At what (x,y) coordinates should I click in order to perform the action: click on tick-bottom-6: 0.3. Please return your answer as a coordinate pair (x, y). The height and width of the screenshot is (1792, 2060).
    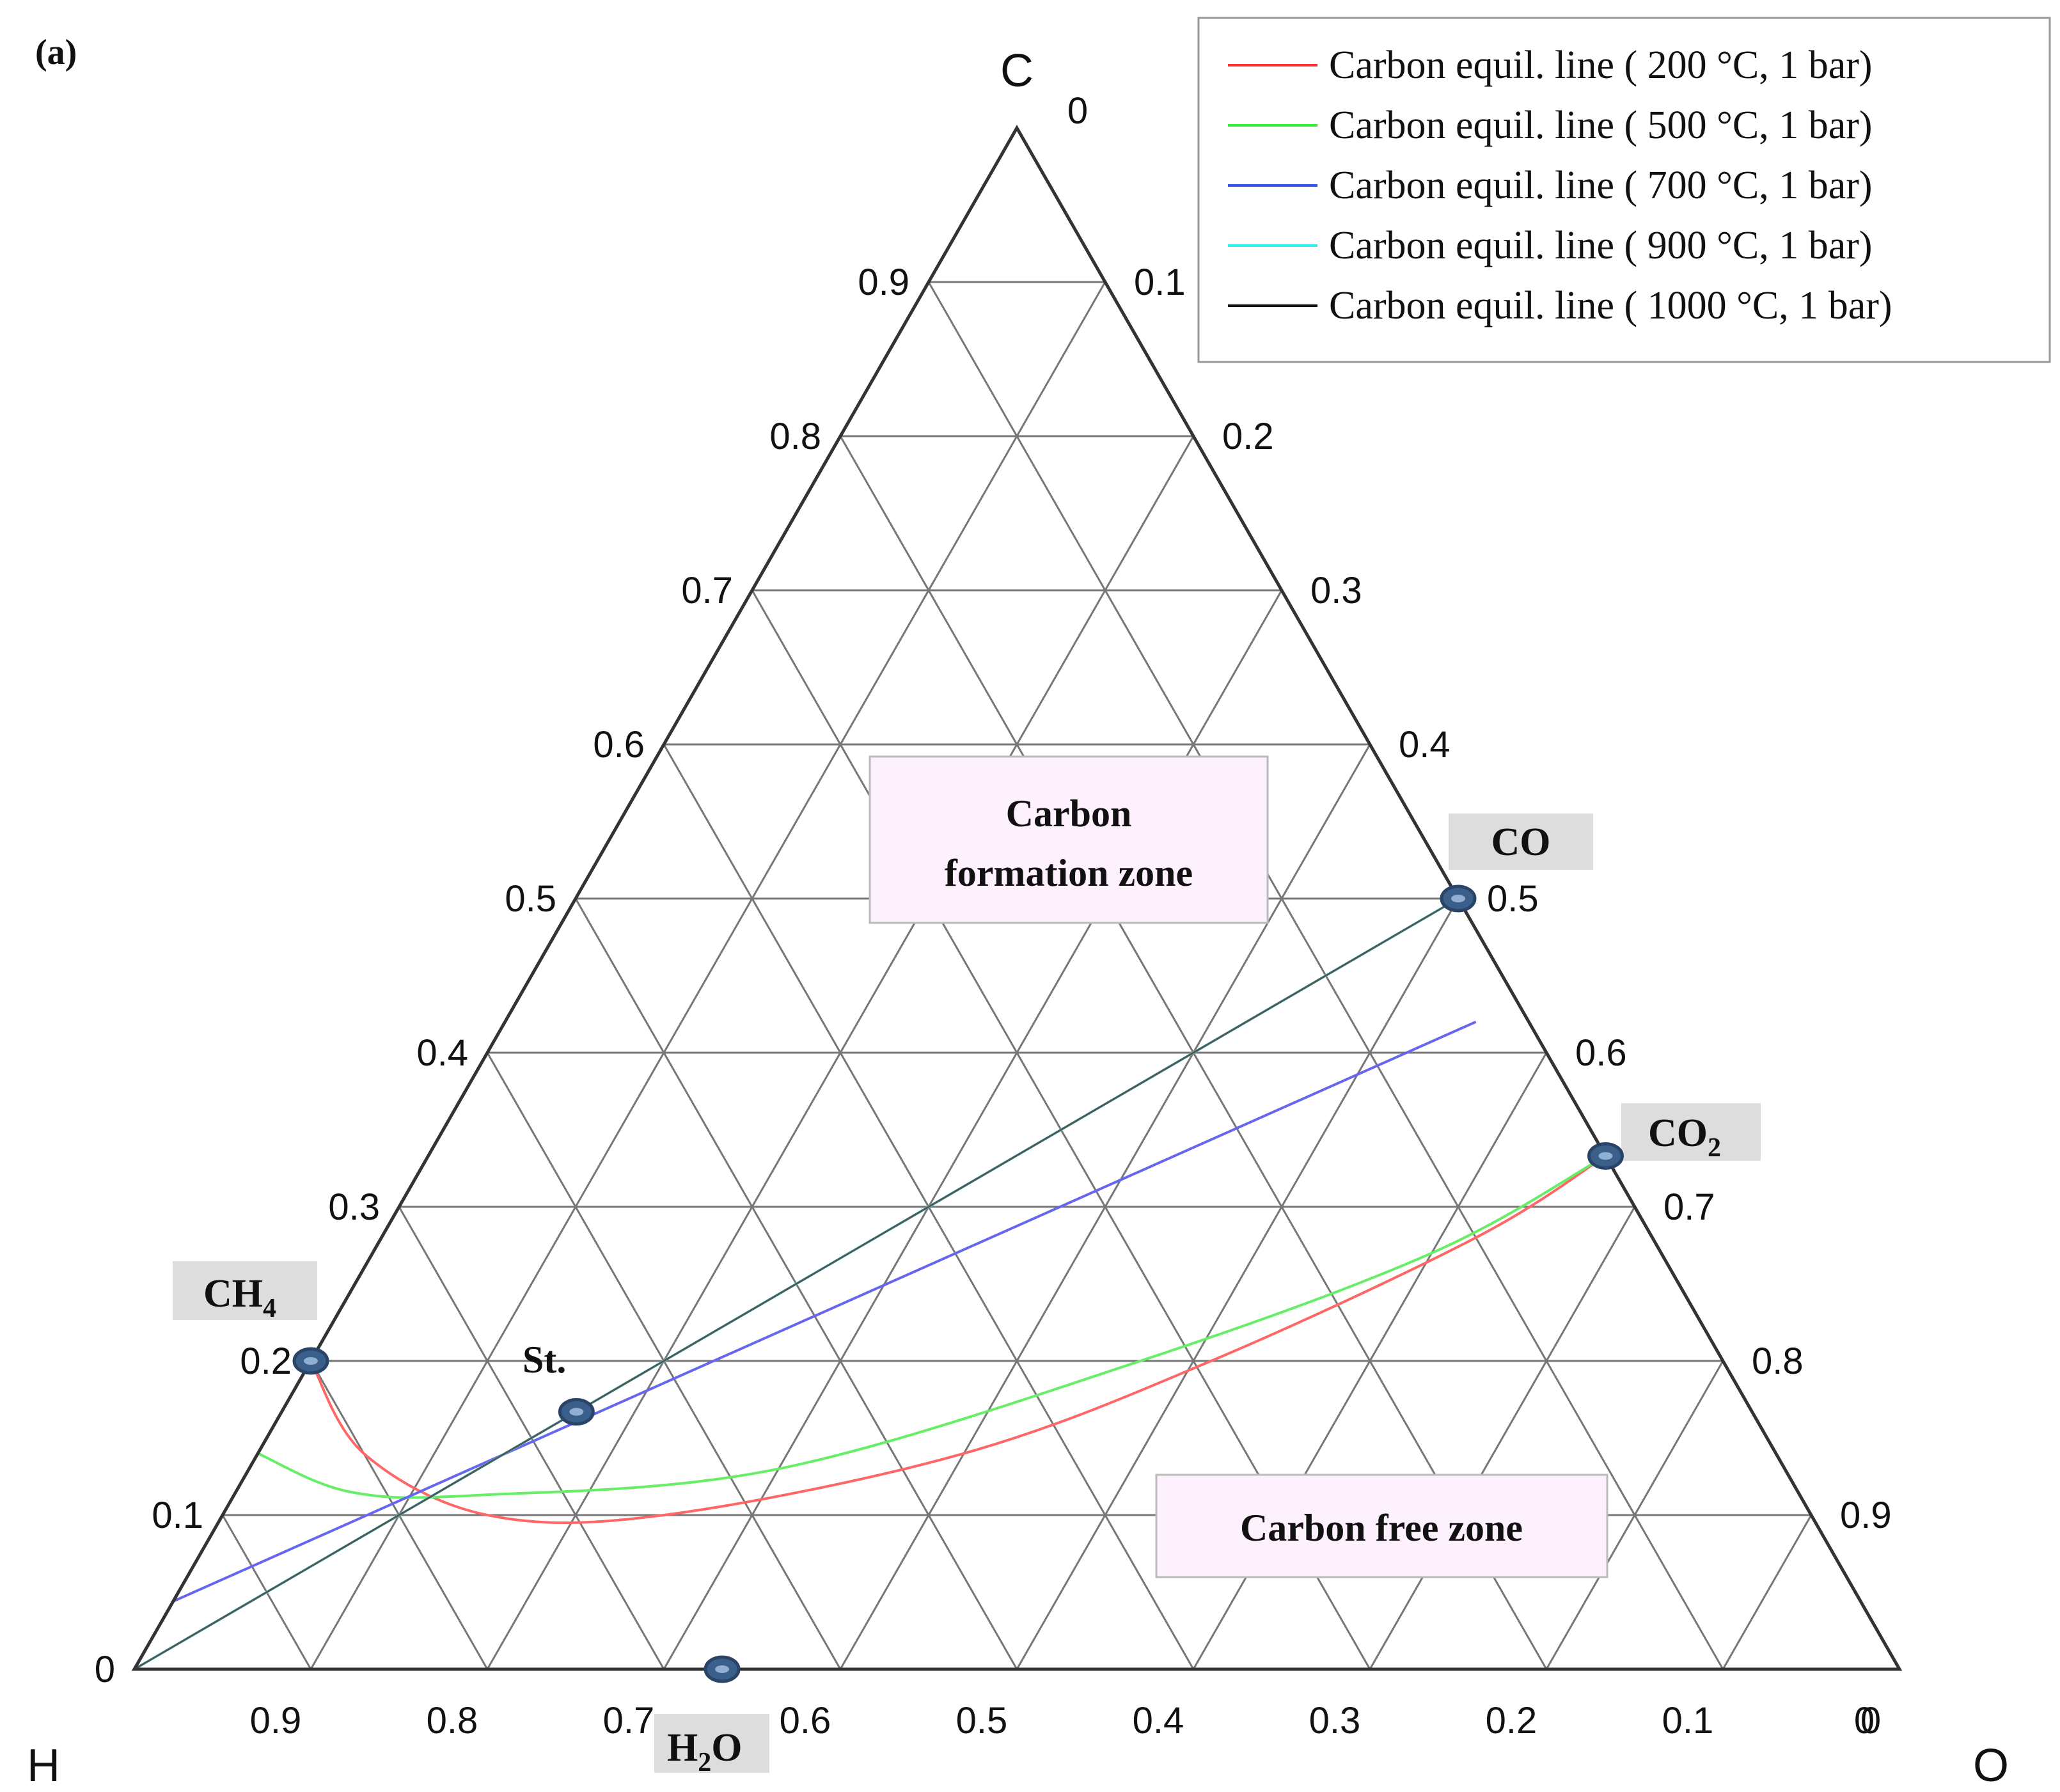
    Looking at the image, I should click on (1335, 1720).